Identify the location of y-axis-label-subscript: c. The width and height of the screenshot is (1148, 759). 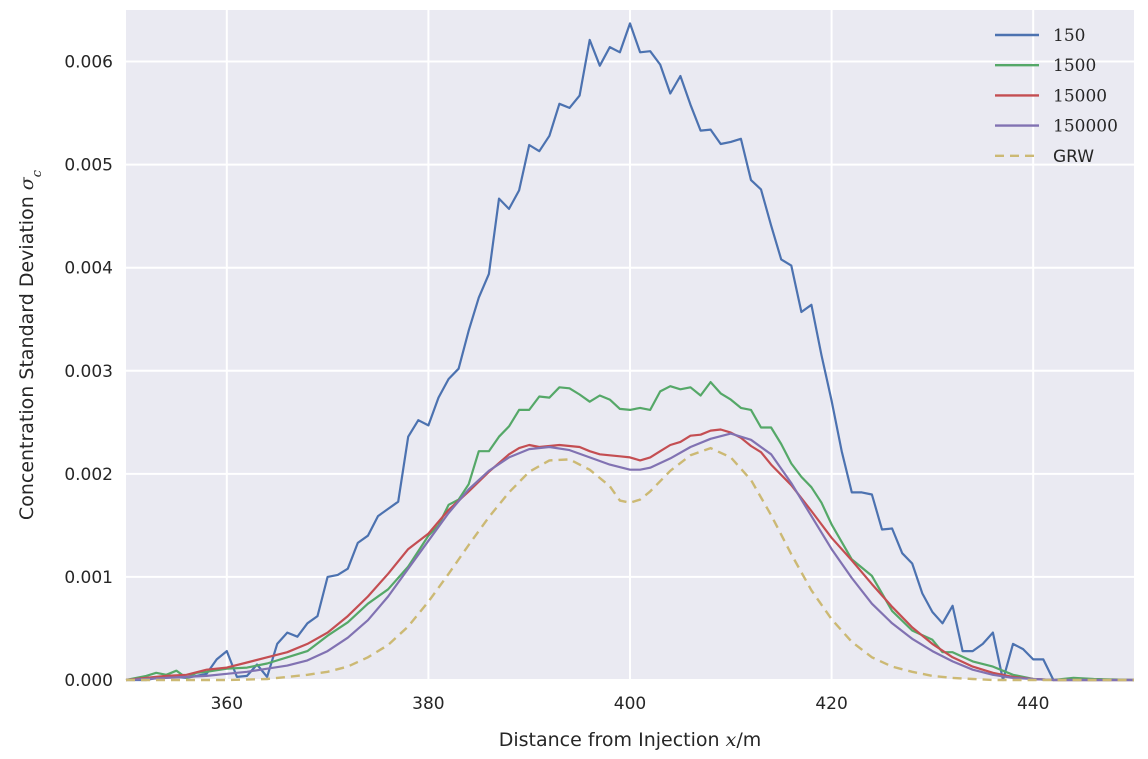
(37, 173).